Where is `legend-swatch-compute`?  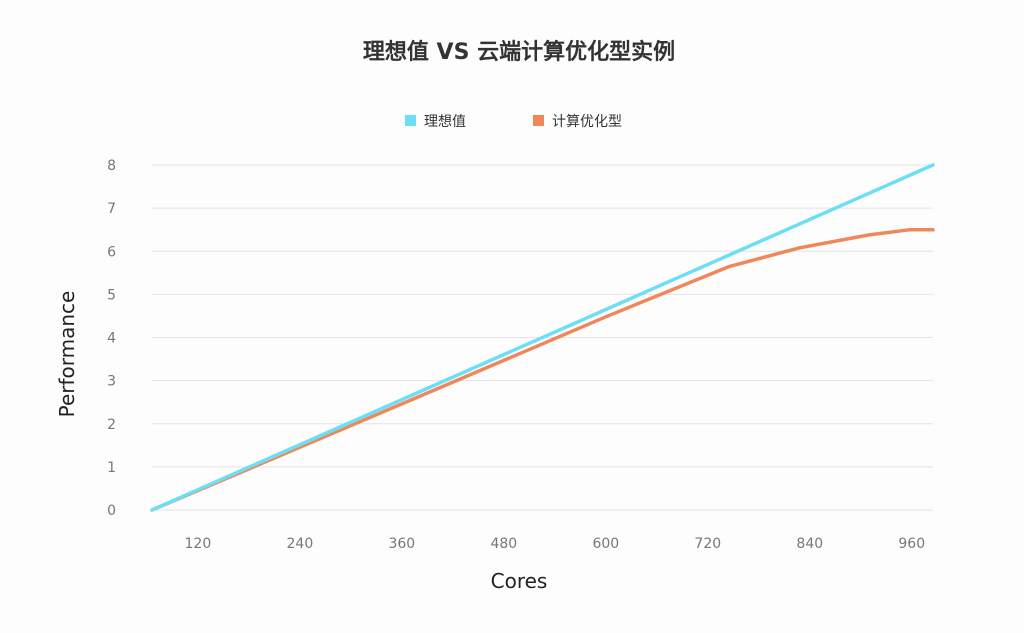 legend-swatch-compute is located at coordinates (538, 120).